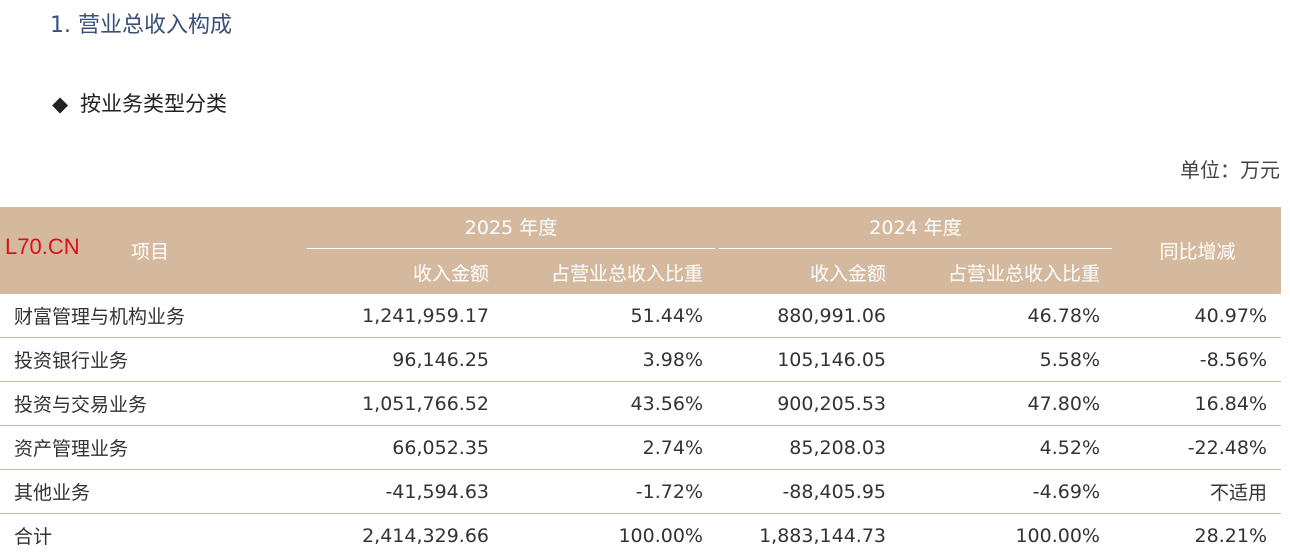 This screenshot has width=1290, height=557. What do you see at coordinates (1197, 535) in the screenshot?
I see `yoy-change: 28.21%` at bounding box center [1197, 535].